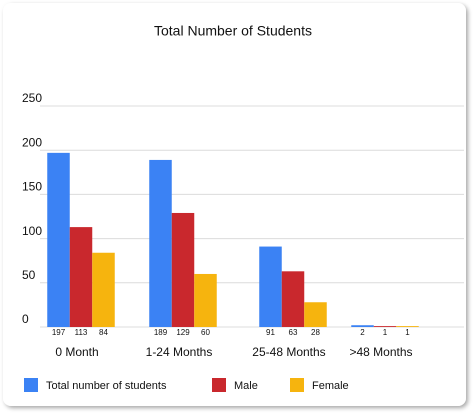  I want to click on legend-label: Female, so click(330, 386).